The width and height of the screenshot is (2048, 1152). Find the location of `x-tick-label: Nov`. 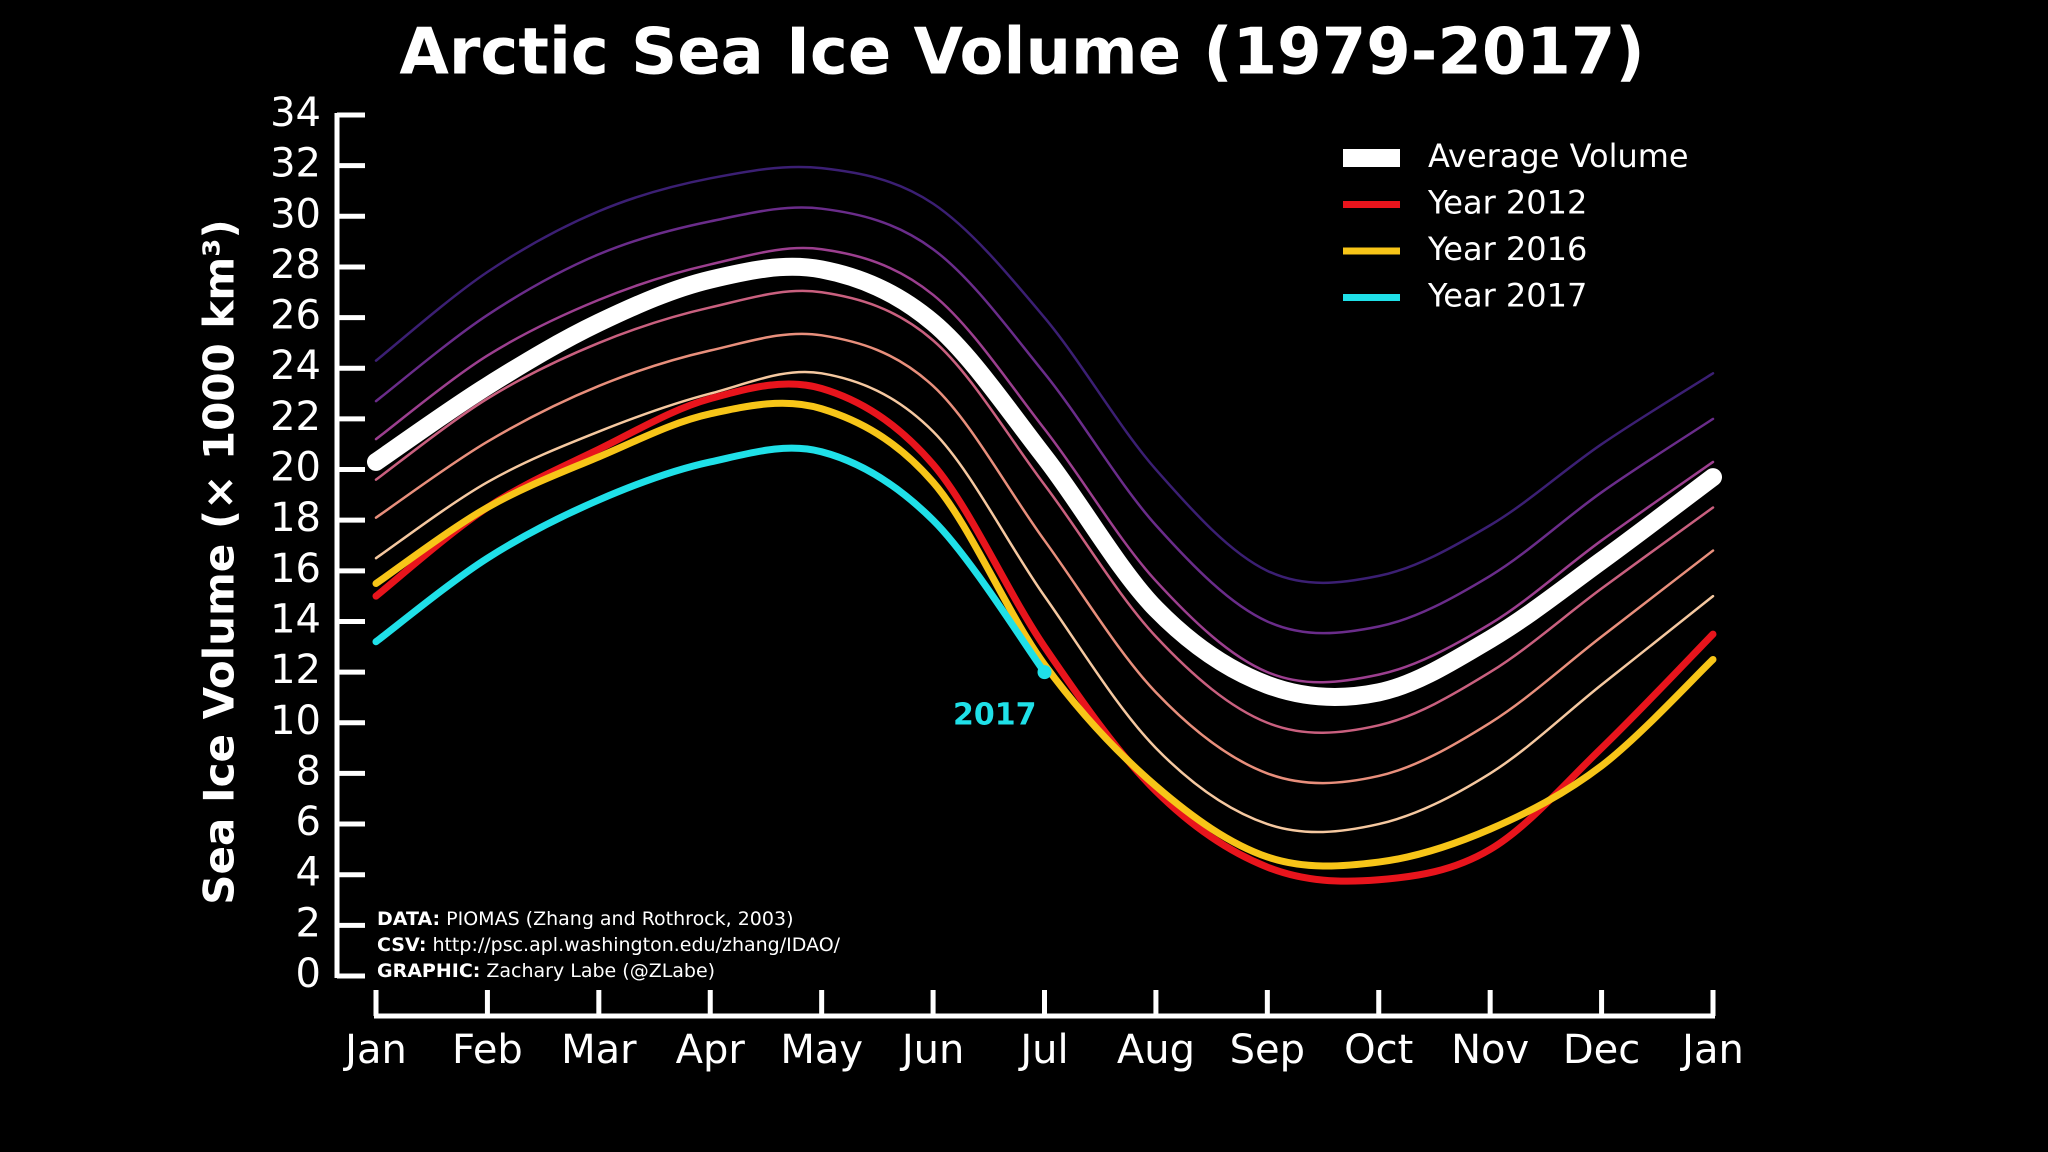

x-tick-label: Nov is located at coordinates (1490, 1050).